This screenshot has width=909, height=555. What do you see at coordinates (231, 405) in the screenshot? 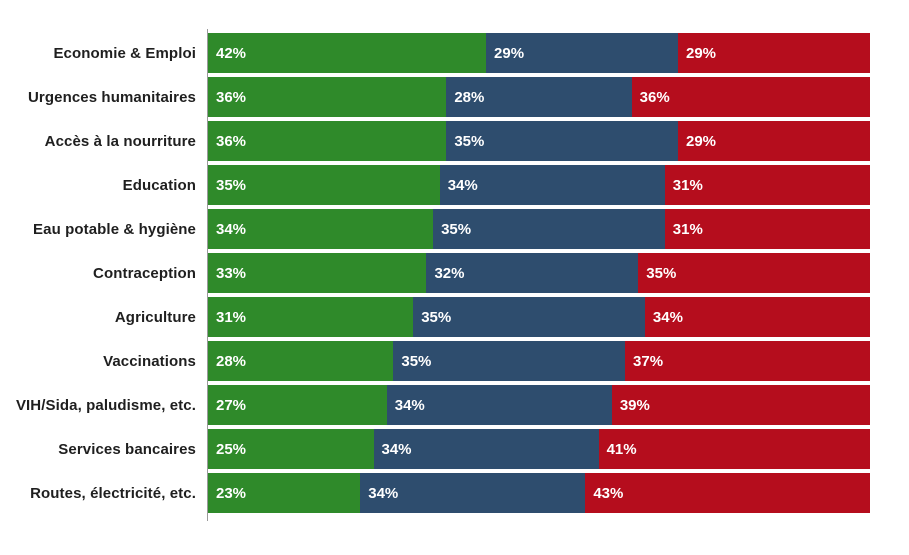
I see `value-label: 27%` at bounding box center [231, 405].